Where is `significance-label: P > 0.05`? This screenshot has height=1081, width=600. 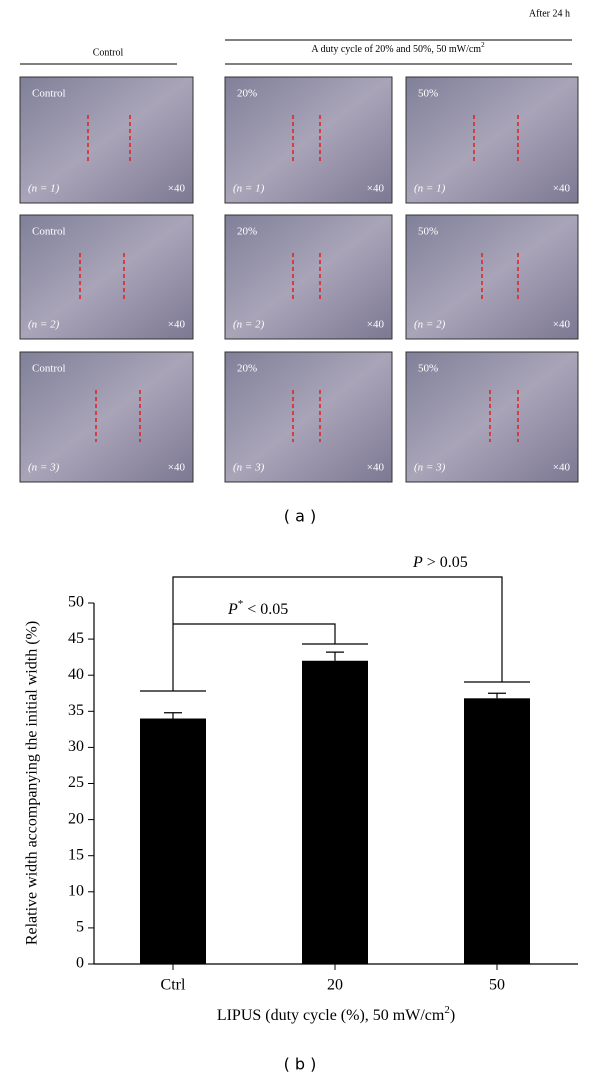
significance-label: P > 0.05 is located at coordinates (440, 562).